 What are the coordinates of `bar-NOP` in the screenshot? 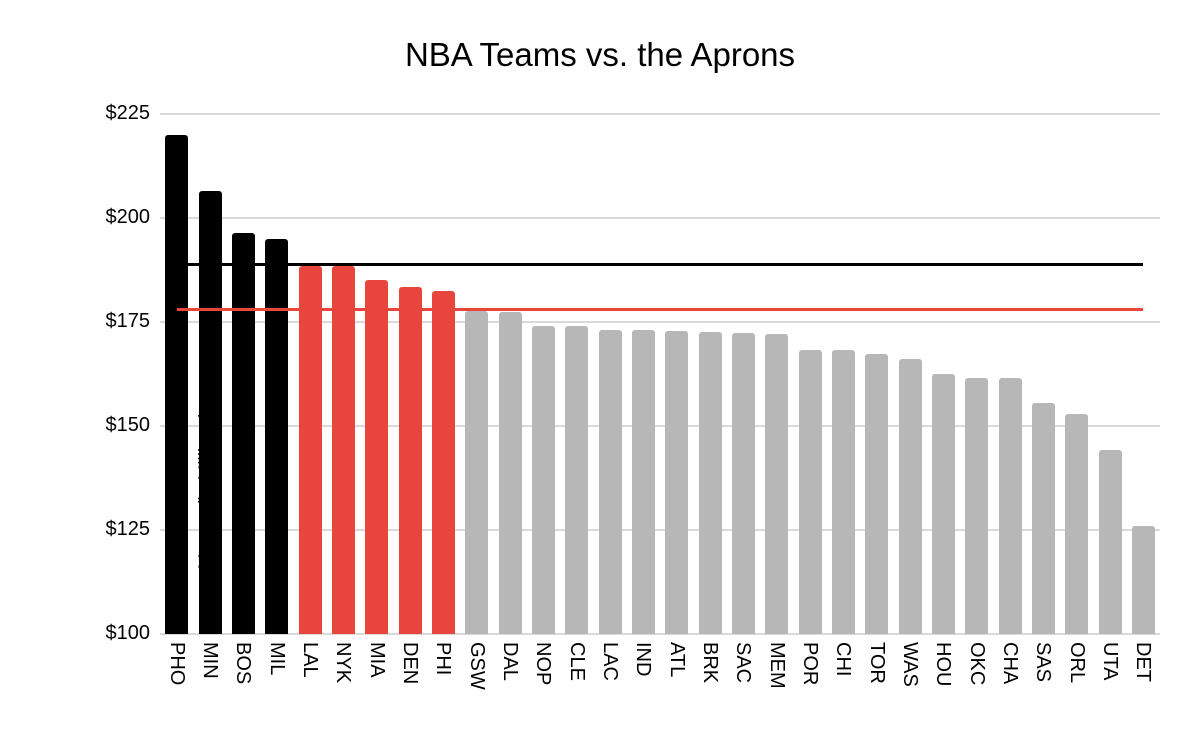 It's located at (543, 479).